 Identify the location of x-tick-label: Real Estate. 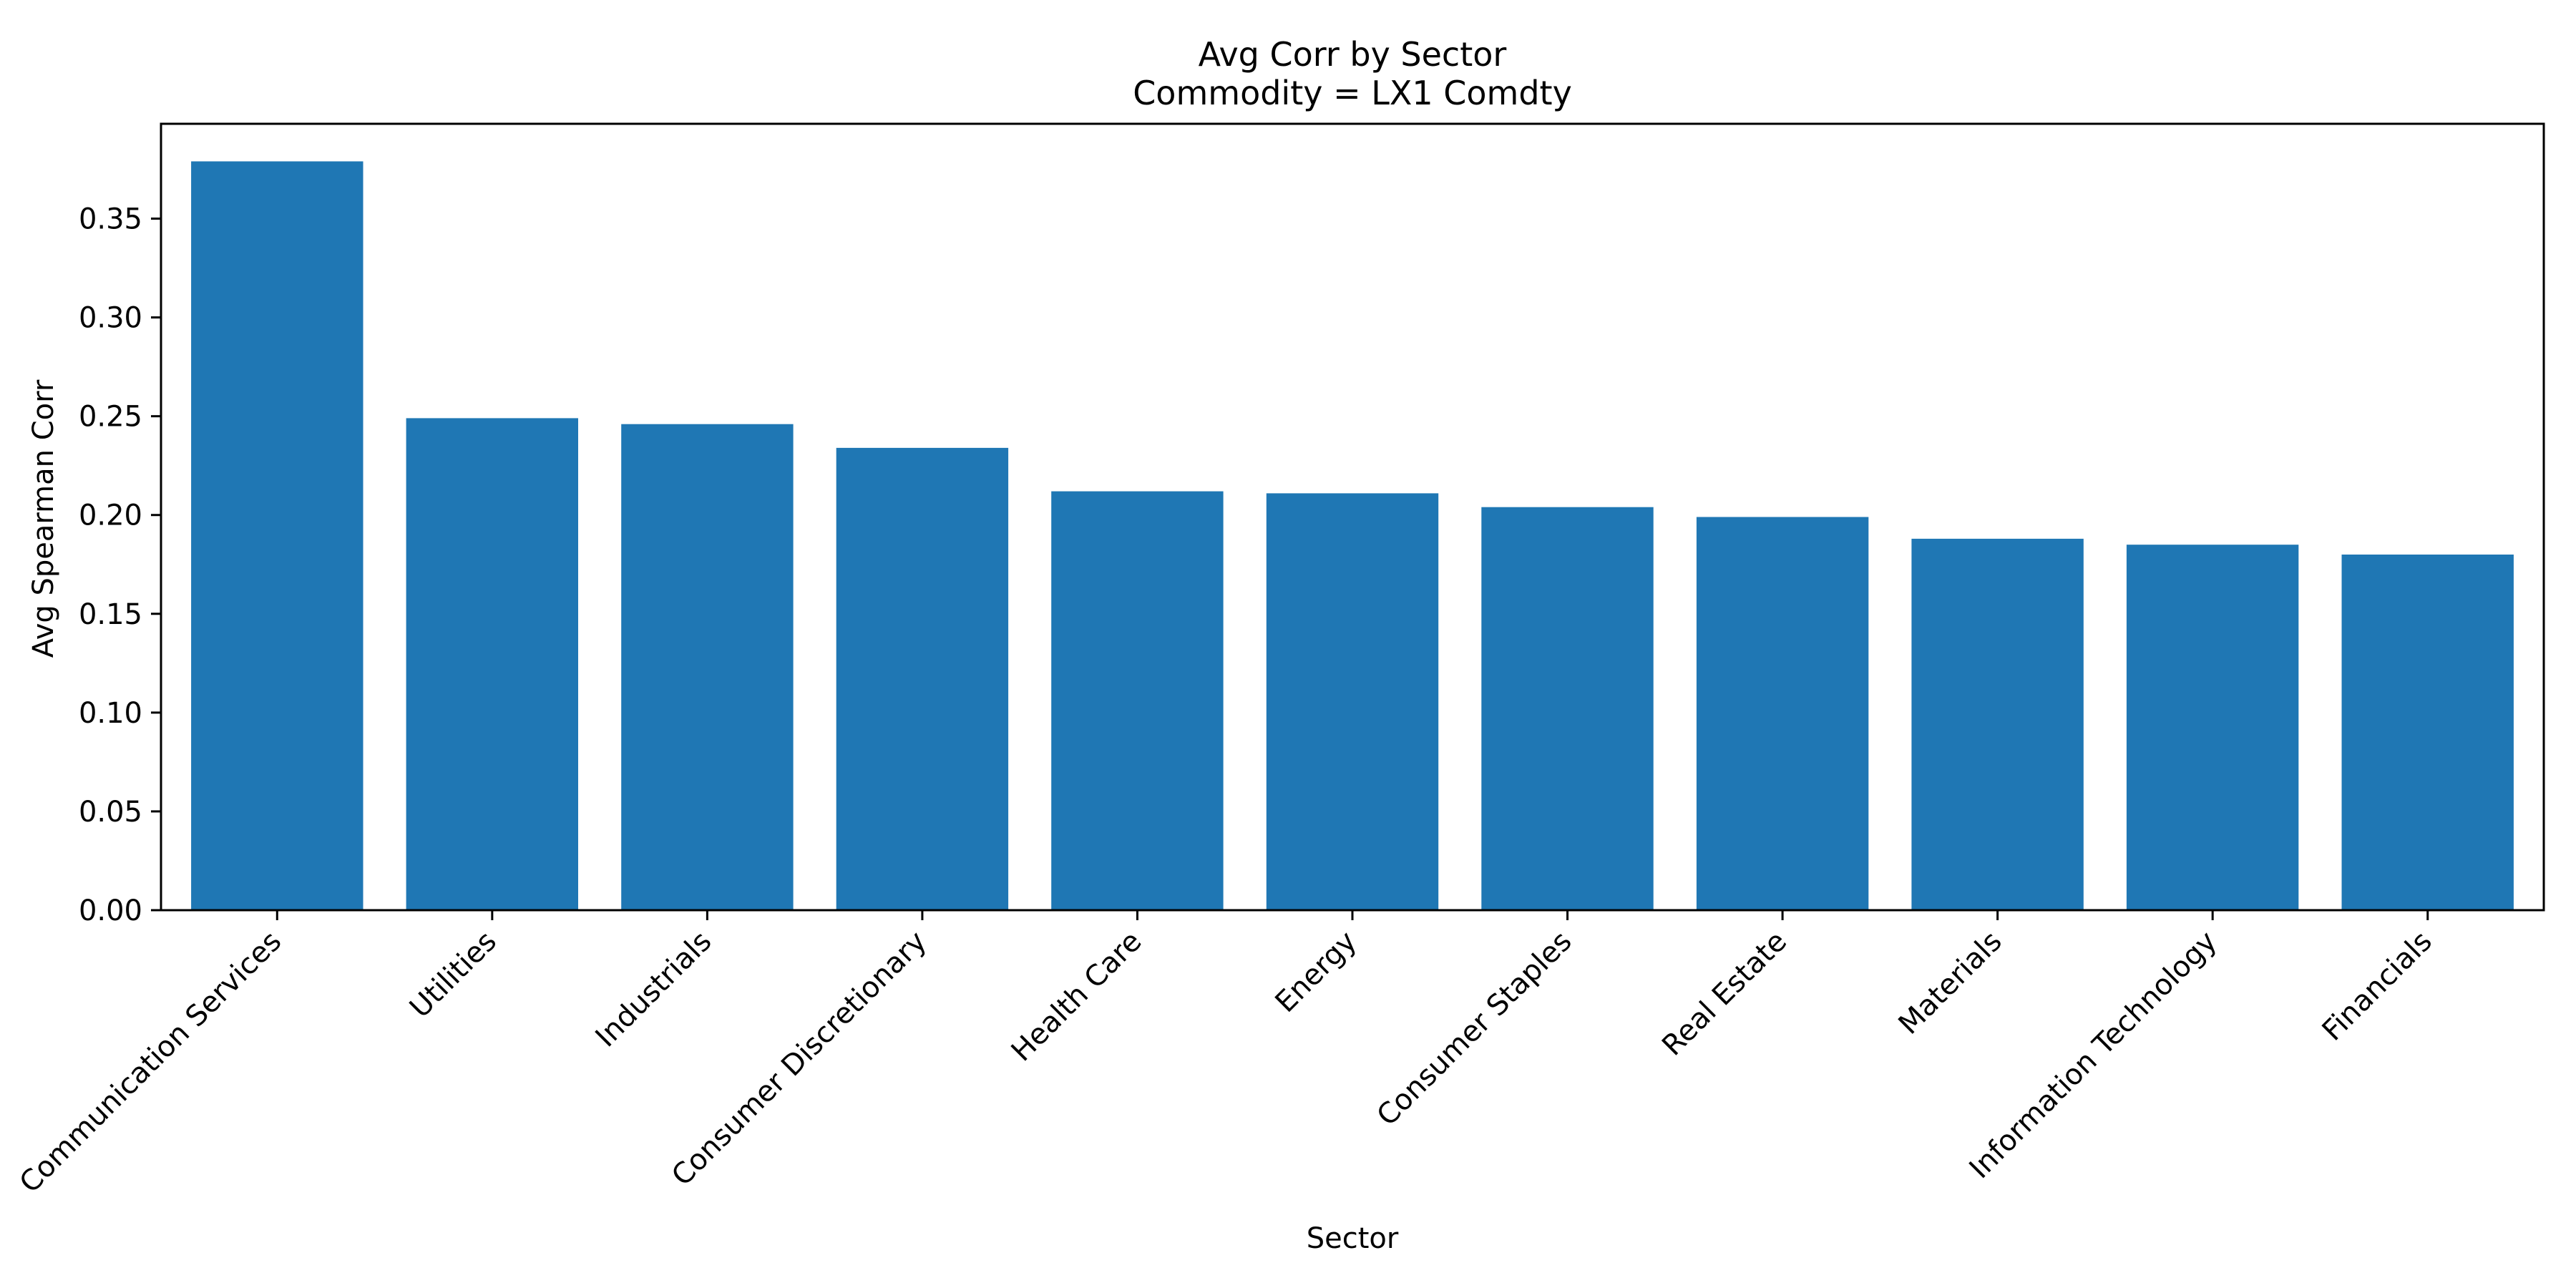
(1724, 994).